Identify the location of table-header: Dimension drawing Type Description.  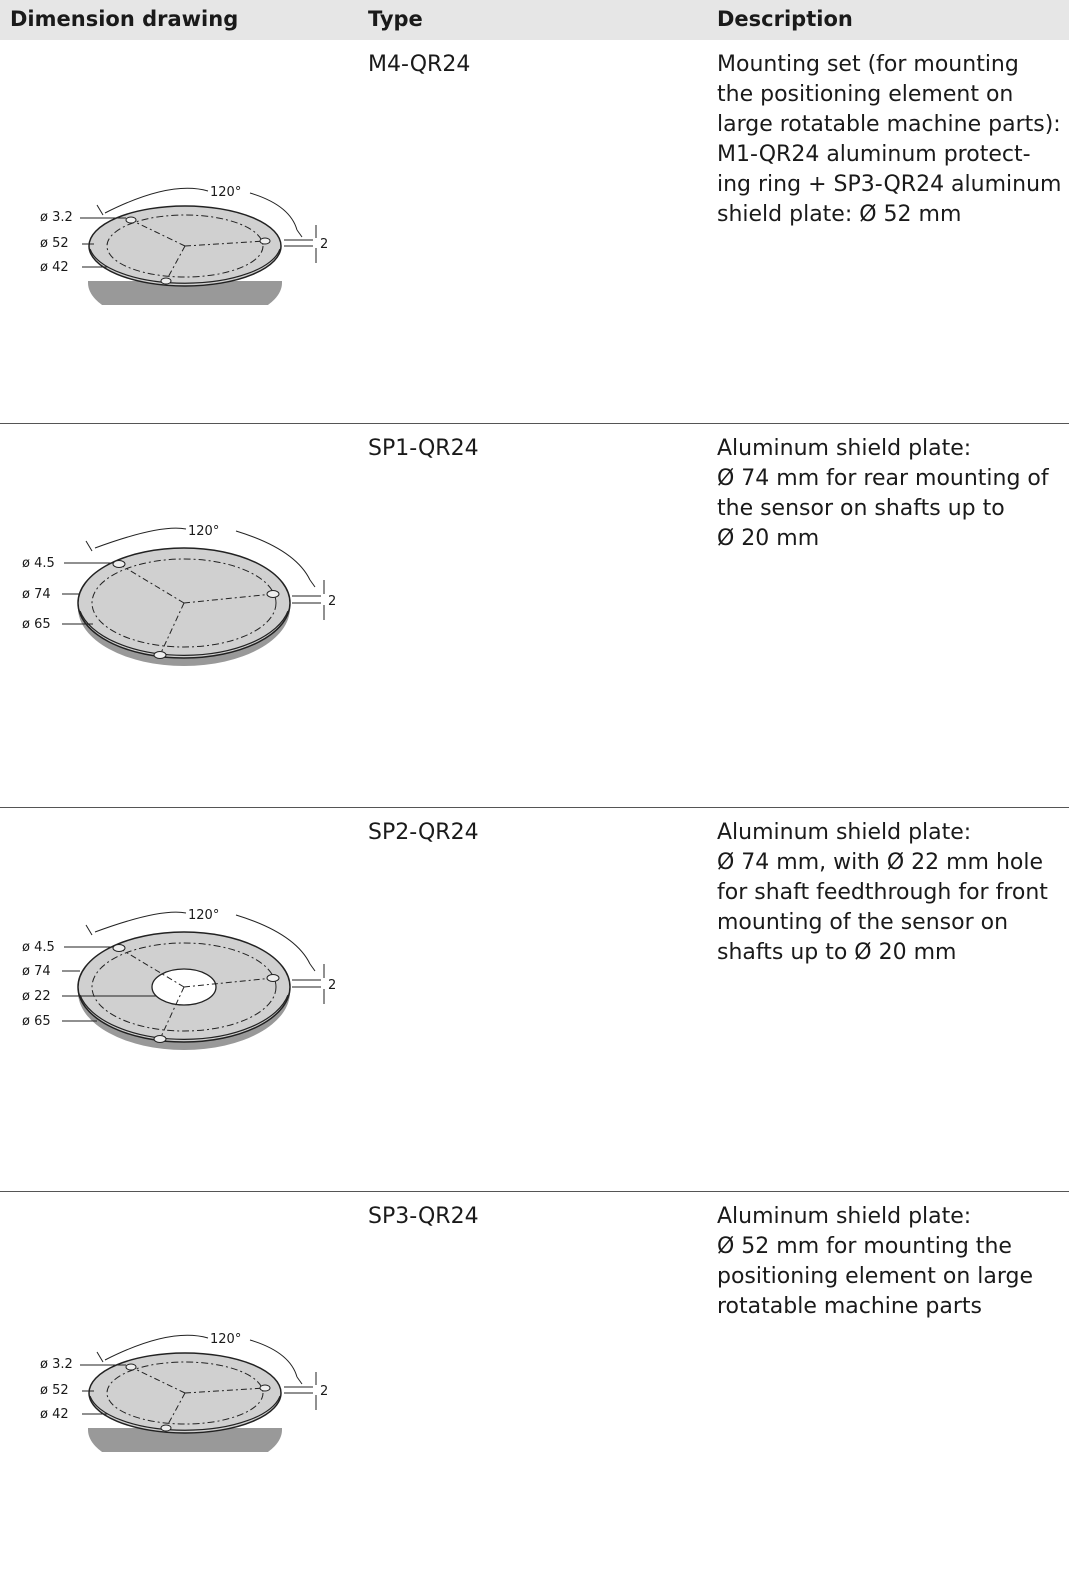
(534, 20).